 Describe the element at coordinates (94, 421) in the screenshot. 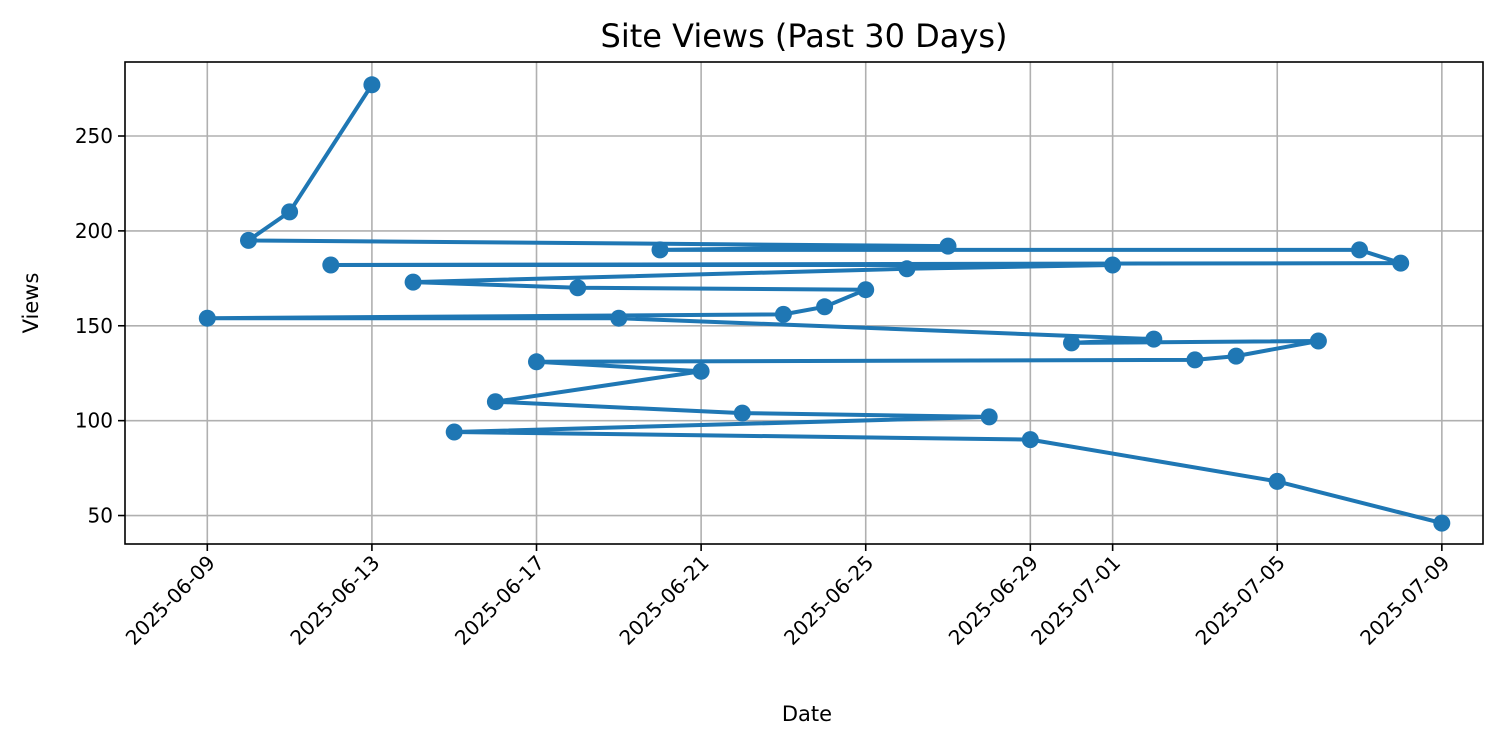

I see `y-tick-label: 100` at that location.